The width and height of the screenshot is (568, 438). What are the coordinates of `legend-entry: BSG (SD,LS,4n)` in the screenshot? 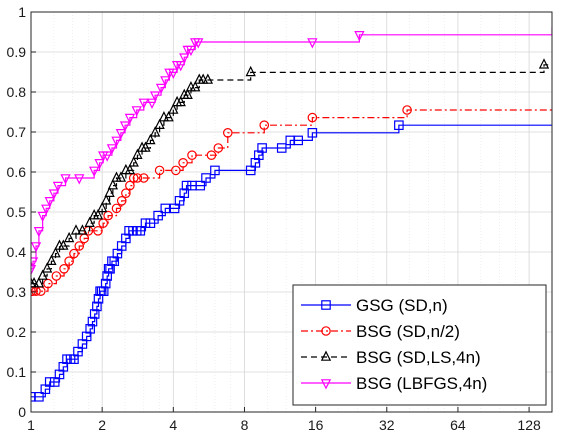 It's located at (391, 357).